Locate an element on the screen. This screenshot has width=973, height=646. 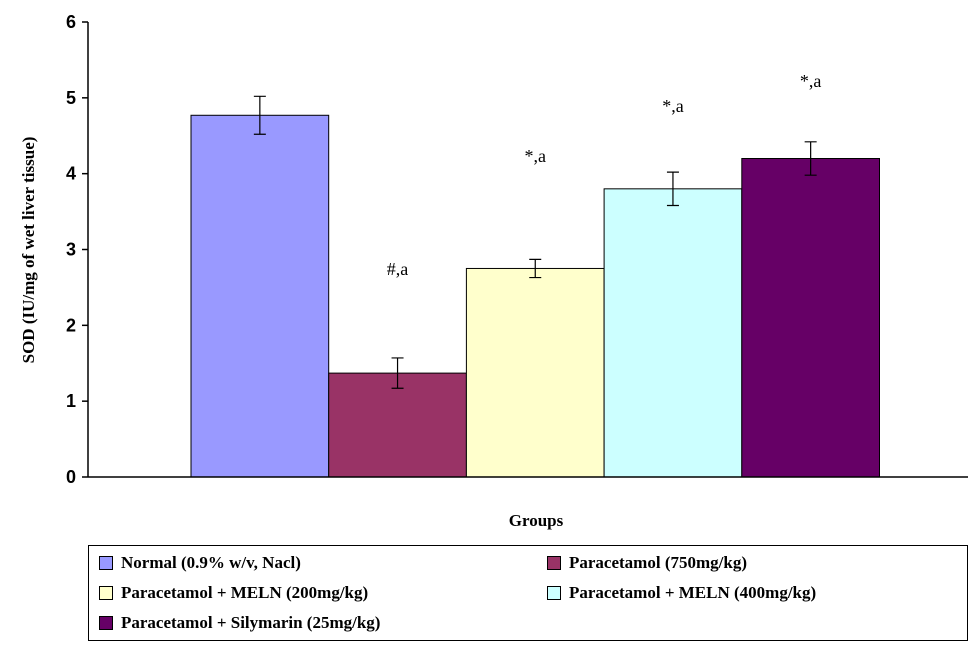
legend-label: Paracetamol (750mg/kg) is located at coordinates (658, 562).